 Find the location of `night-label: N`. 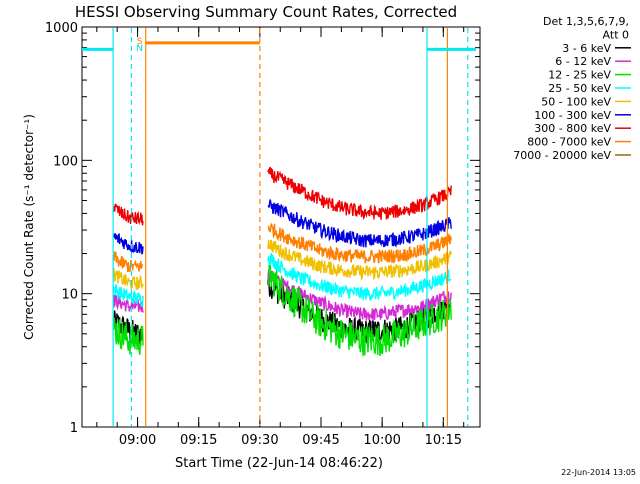

night-label: N is located at coordinates (139, 49).